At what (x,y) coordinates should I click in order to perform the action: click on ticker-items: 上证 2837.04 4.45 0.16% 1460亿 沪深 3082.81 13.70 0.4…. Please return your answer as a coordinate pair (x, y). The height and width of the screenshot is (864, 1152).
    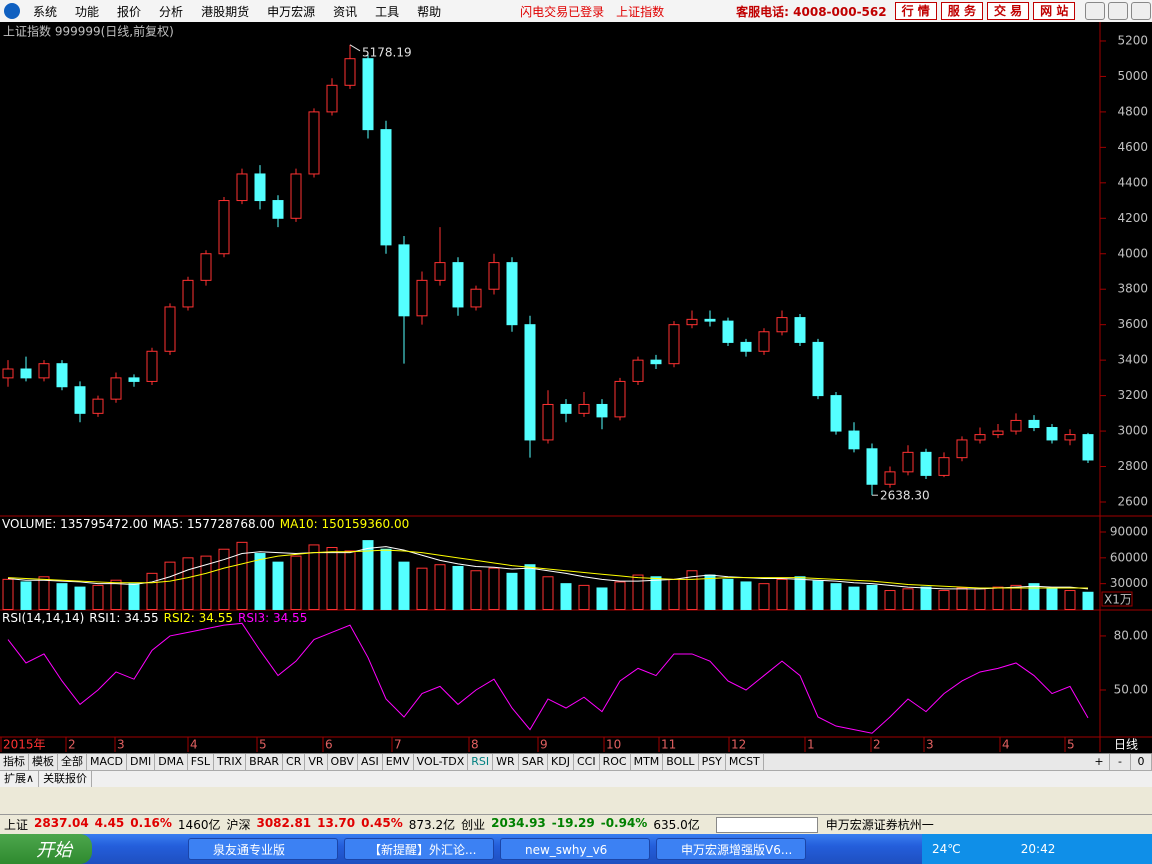
    Looking at the image, I should click on (353, 824).